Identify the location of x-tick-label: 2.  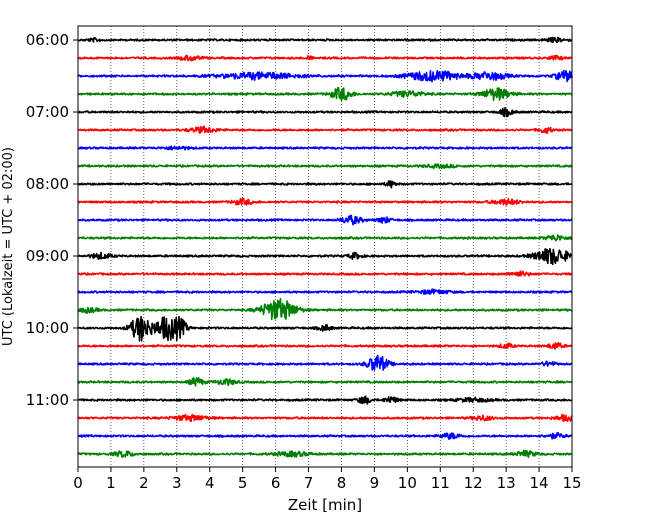
(144, 483).